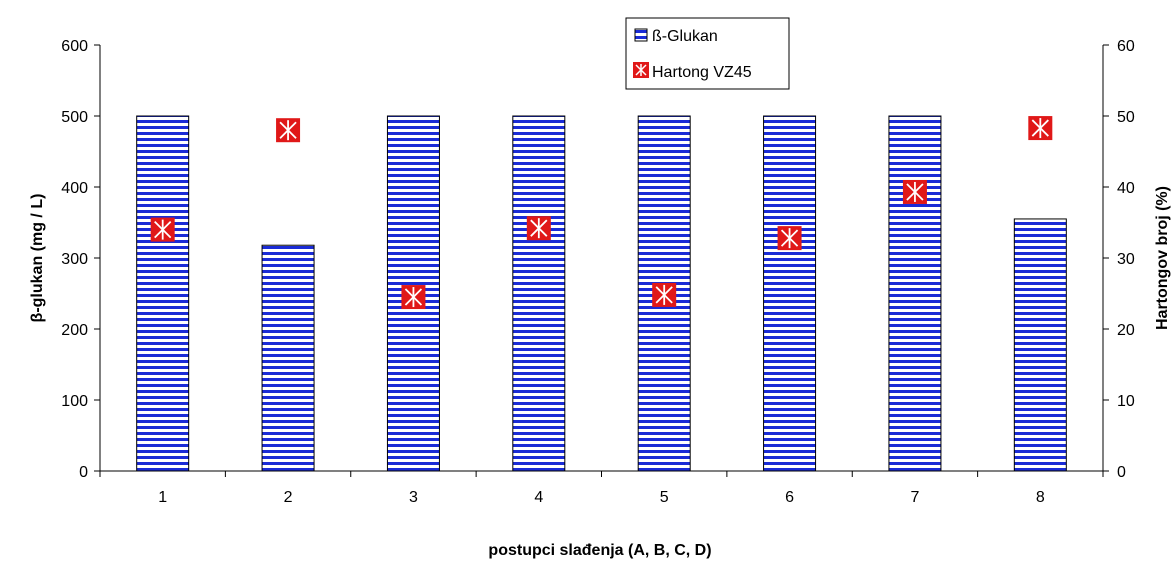  I want to click on x-tick-label: 7, so click(914, 497).